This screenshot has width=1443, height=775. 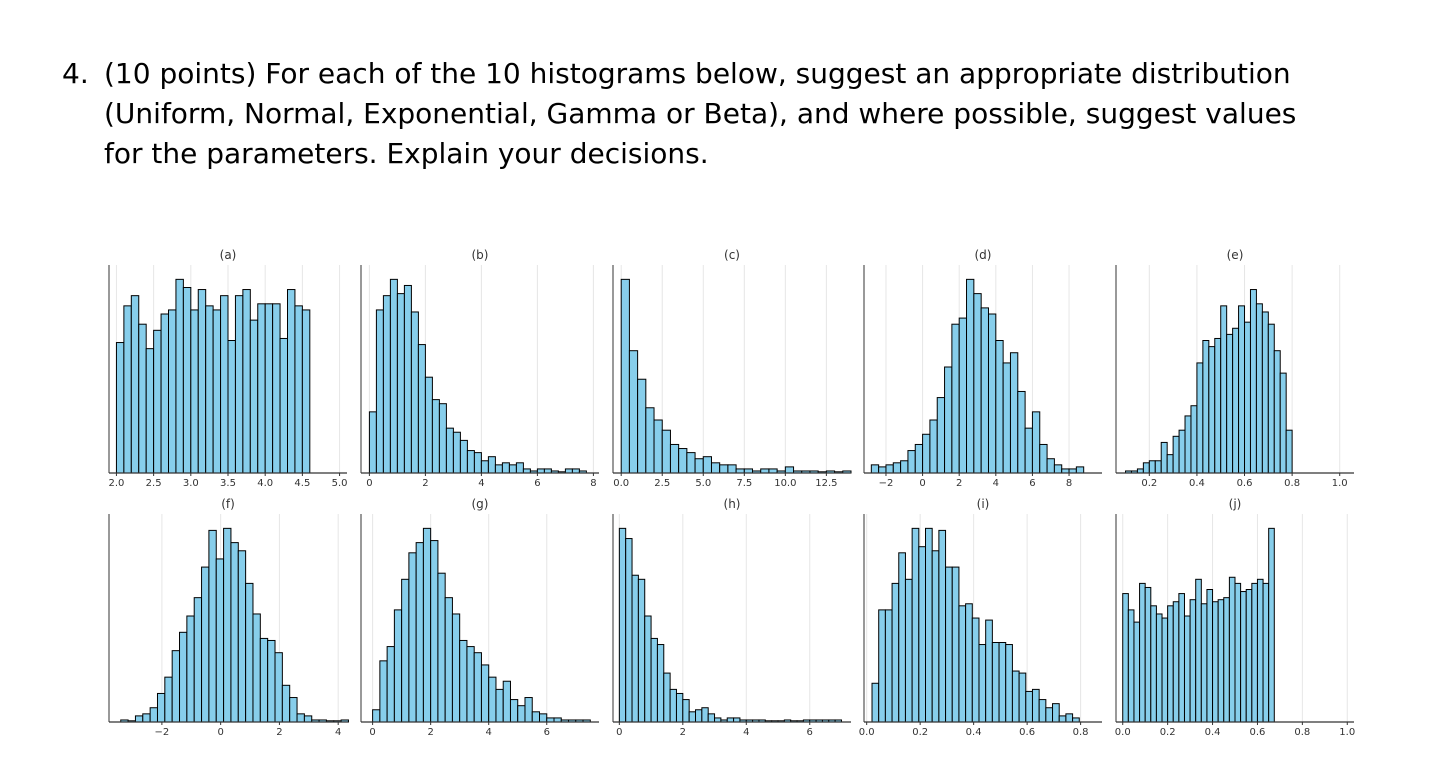 What do you see at coordinates (982, 368) in the screenshot?
I see `histogram-panel: −2 0 2 4 6 8 (d)` at bounding box center [982, 368].